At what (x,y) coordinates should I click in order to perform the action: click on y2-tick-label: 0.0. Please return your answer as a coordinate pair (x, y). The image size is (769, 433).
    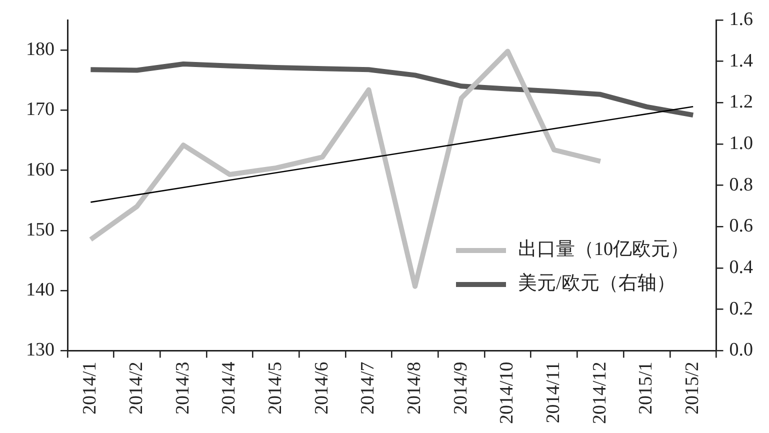
    Looking at the image, I should click on (741, 350).